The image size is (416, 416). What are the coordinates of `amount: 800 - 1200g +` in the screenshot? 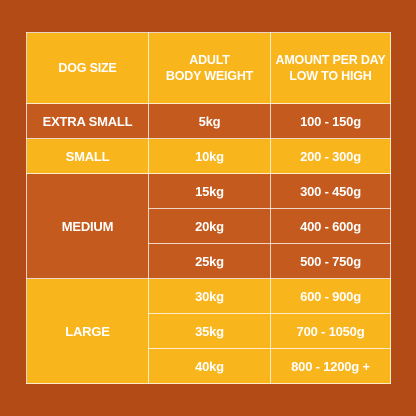 It's located at (330, 366).